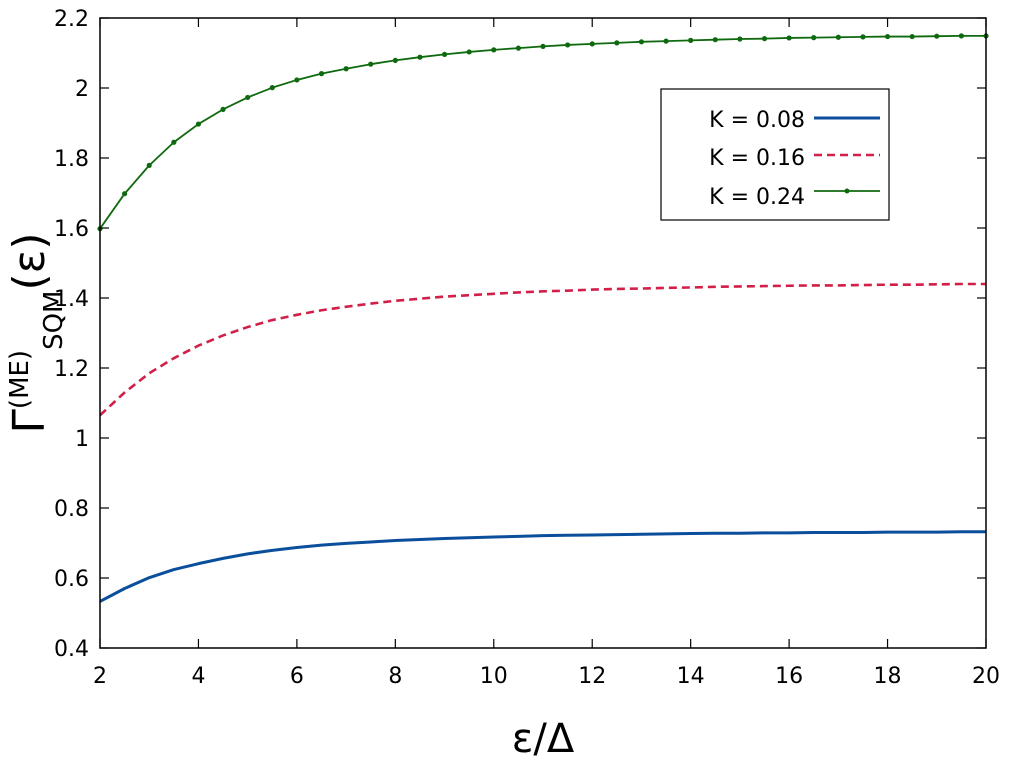  What do you see at coordinates (395, 676) in the screenshot?
I see `x-tick-label: 8` at bounding box center [395, 676].